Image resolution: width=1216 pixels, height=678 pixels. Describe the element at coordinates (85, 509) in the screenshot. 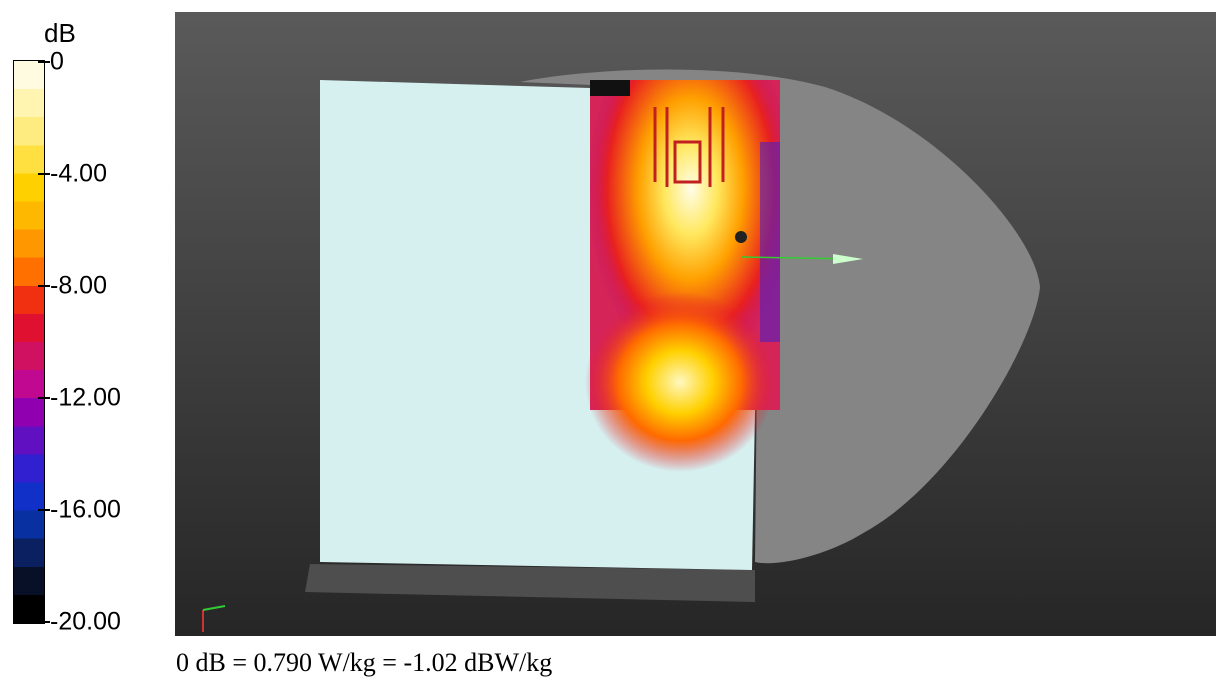

I see `tick-label: -16.00` at that location.